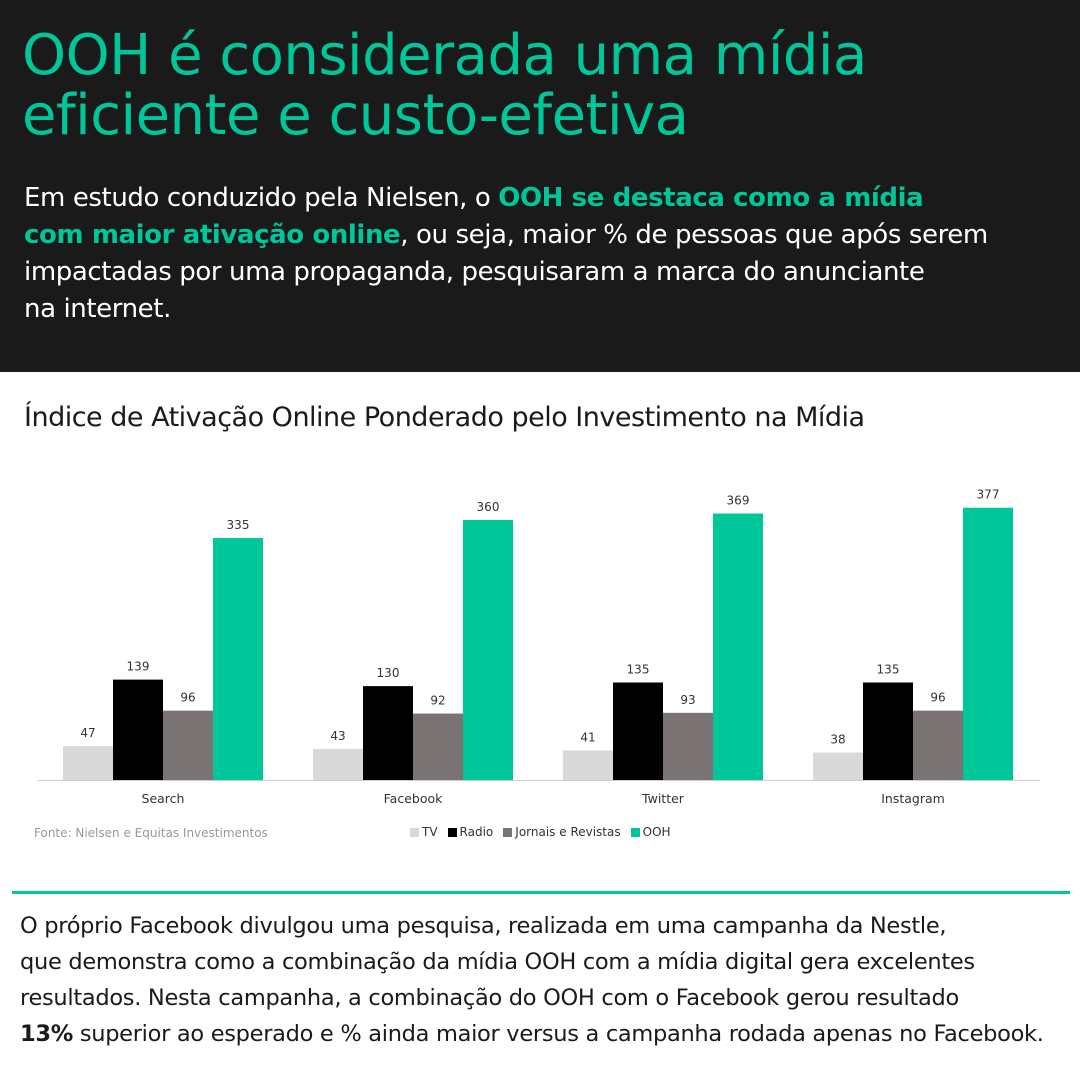 The image size is (1080, 1080). I want to click on category-label-facebook: Facebook, so click(413, 798).